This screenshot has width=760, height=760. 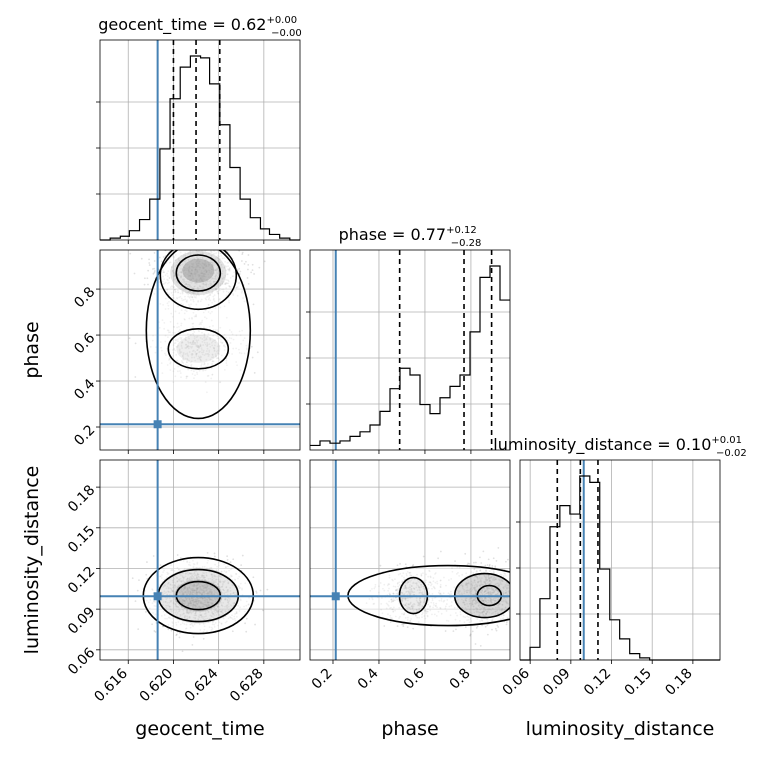 I want to click on y-tick-label: 0.09, so click(x=81, y=620).